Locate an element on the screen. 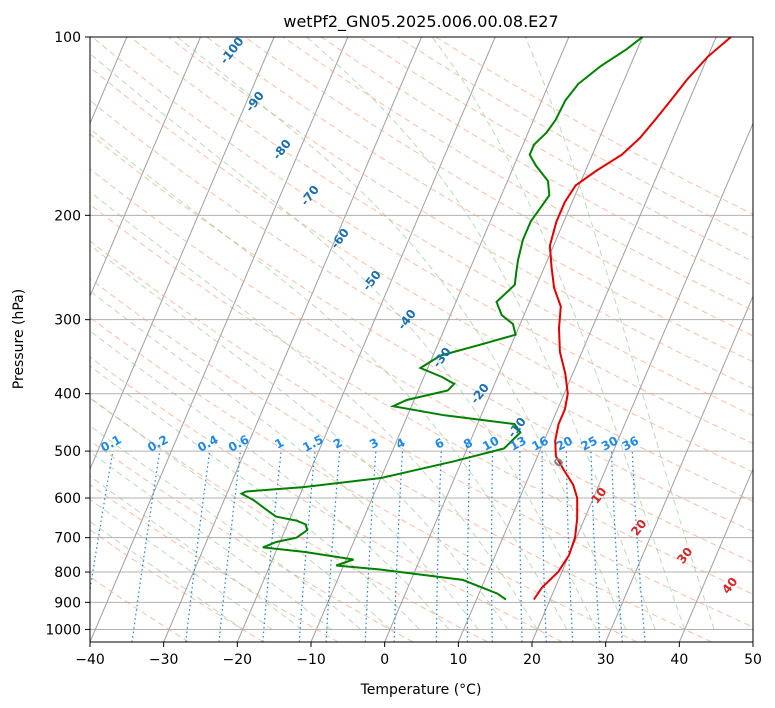 The width and height of the screenshot is (775, 708). y-tick-label: 900 is located at coordinates (67, 603).